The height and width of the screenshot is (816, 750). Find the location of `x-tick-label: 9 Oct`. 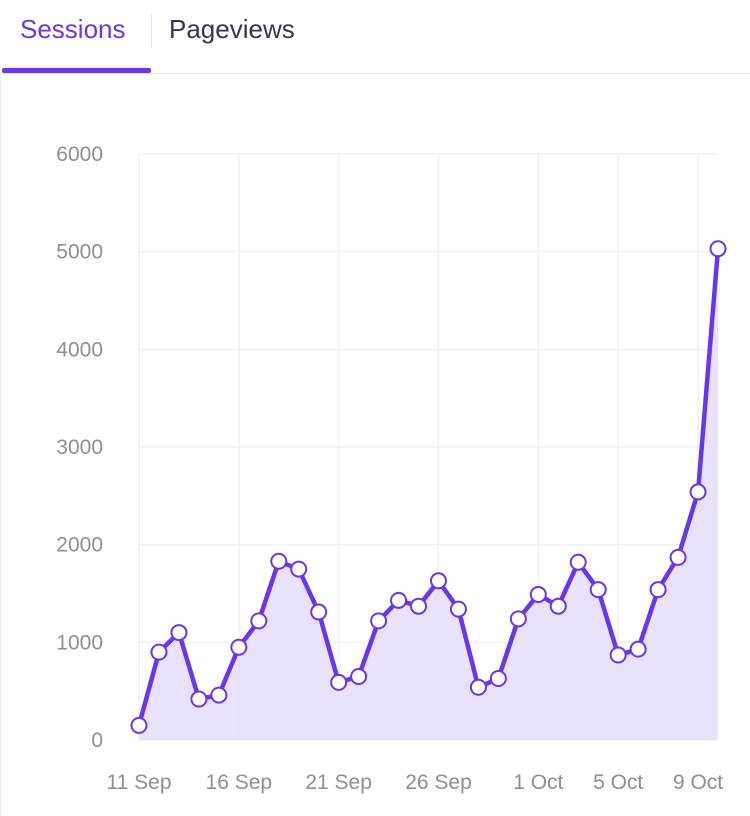

x-tick-label: 9 Oct is located at coordinates (698, 782).